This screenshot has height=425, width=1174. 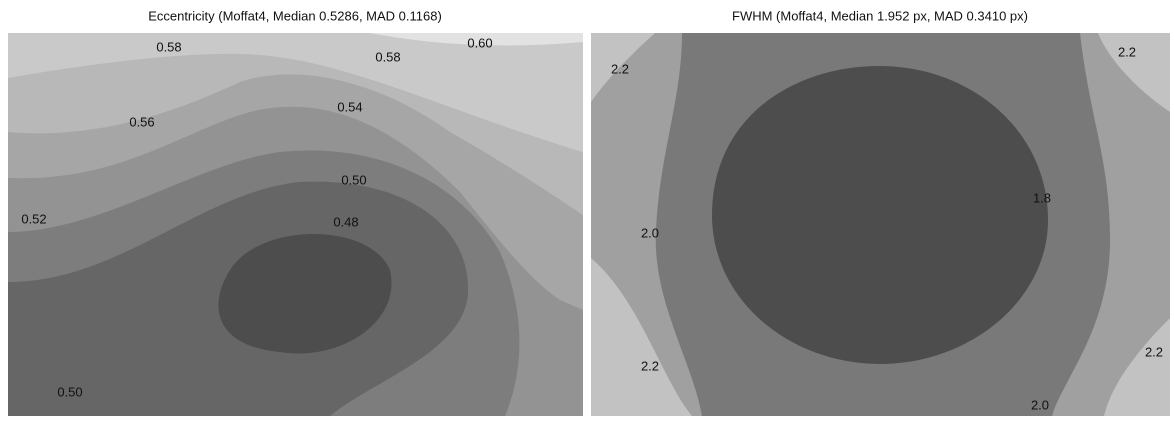 What do you see at coordinates (33, 218) in the screenshot?
I see `contour-label: 0.52` at bounding box center [33, 218].